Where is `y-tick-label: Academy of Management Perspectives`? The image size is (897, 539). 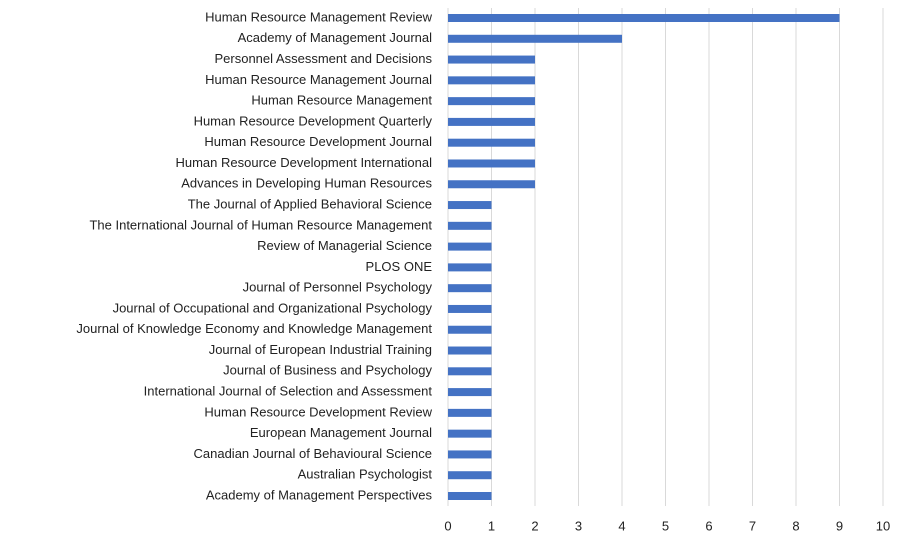
y-tick-label: Academy of Management Perspectives is located at coordinates (319, 494).